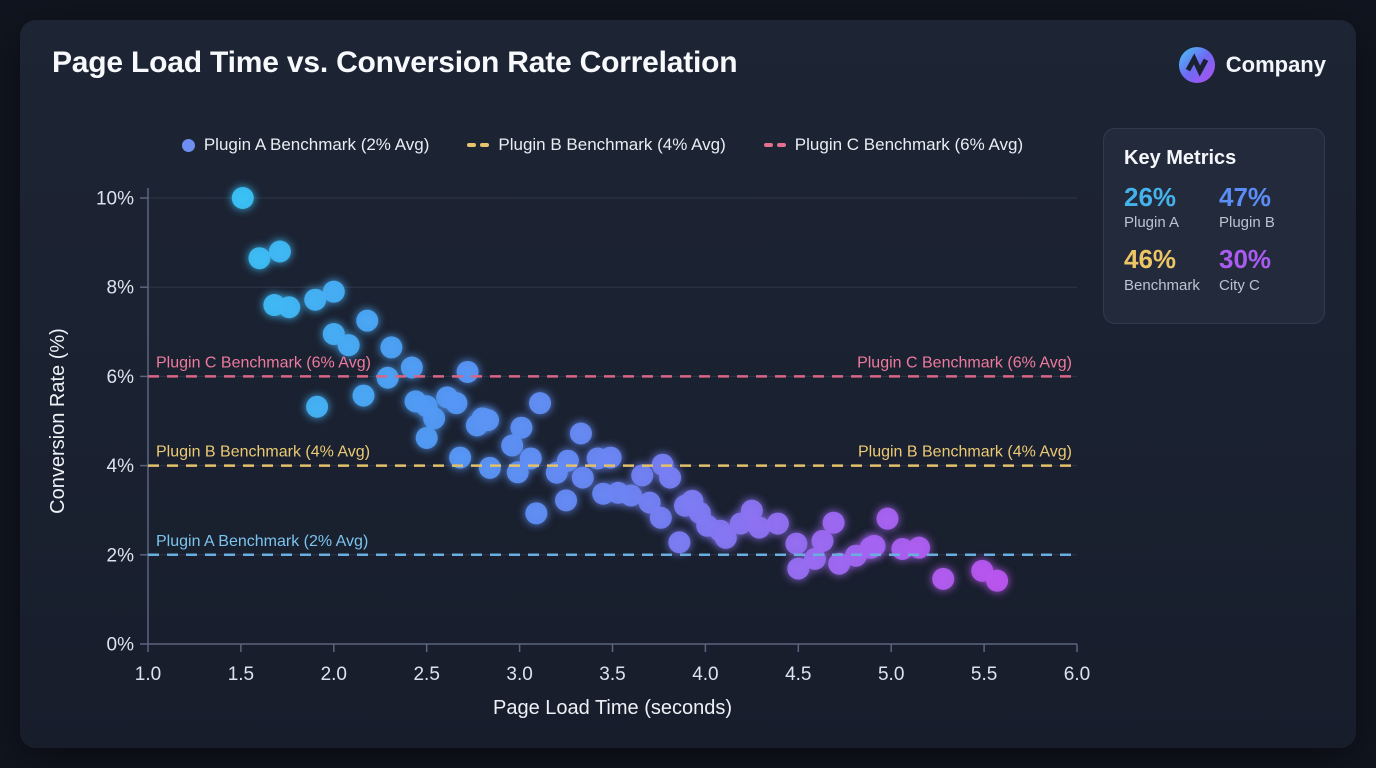 The image size is (1376, 768). Describe the element at coordinates (891, 674) in the screenshot. I see `x-tick-label: 5.0` at that location.